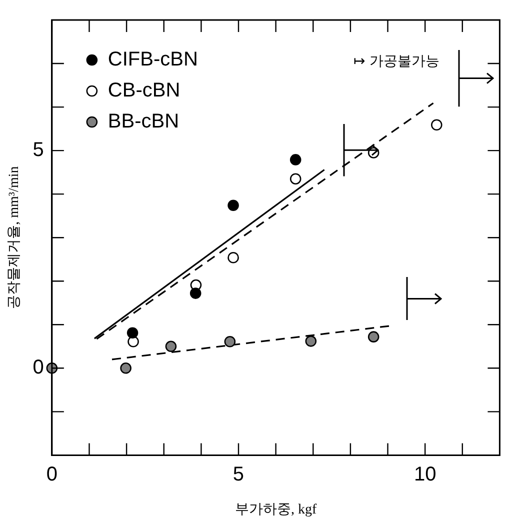  Describe the element at coordinates (153, 59) in the screenshot. I see `legend-label: CIFB-cBN` at that location.